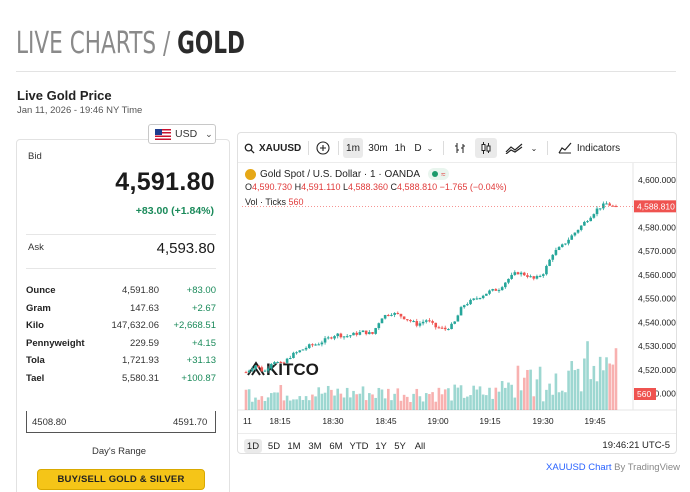  I want to click on area-chart-type-button, so click(514, 148).